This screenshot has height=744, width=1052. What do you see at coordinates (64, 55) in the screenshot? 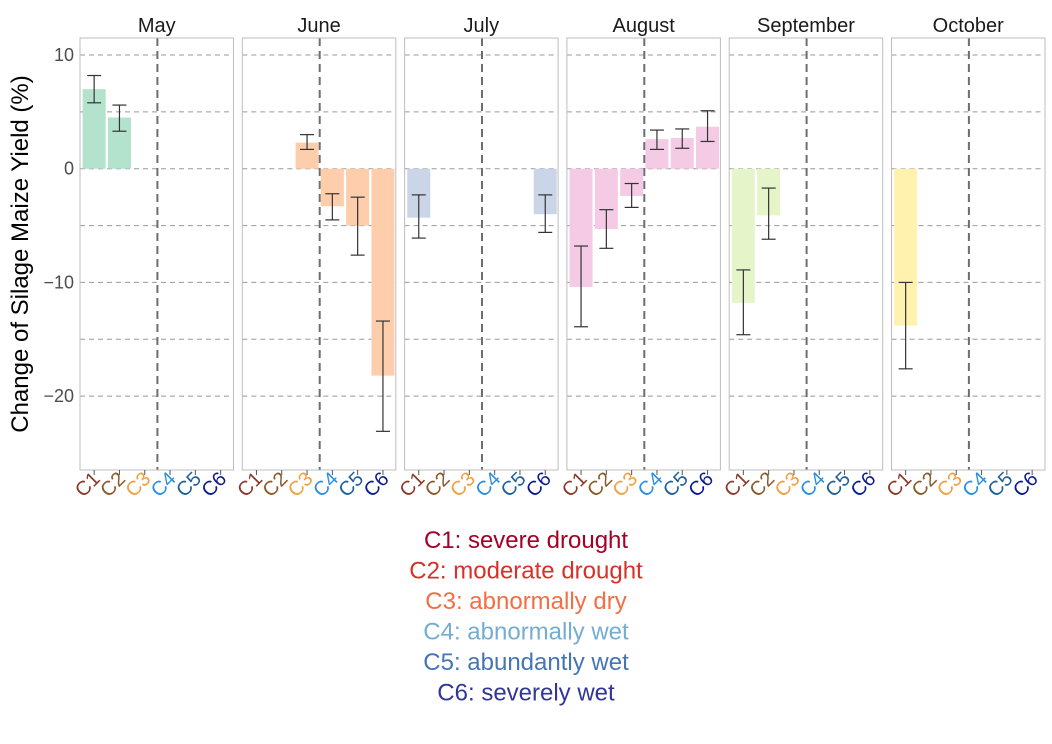
I see `y-tick-label: 10` at bounding box center [64, 55].